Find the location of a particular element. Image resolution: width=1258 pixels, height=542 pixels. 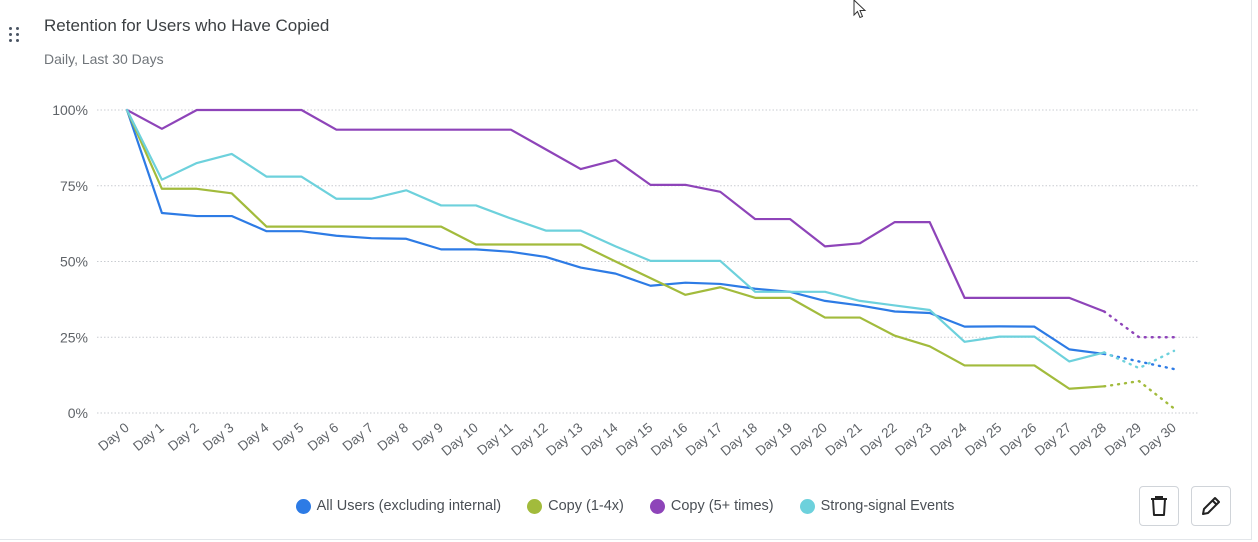

chart-subtitle: Daily, Last 30 Days is located at coordinates (104, 59).